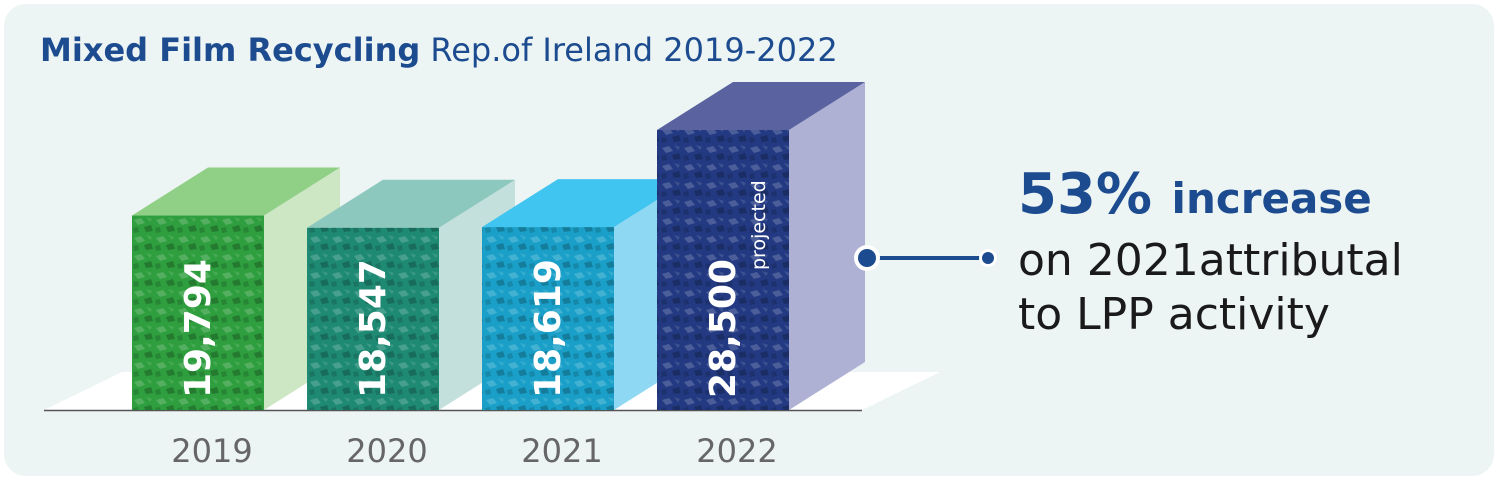 This screenshot has height=481, width=1500. I want to click on value-label: 18,619, so click(548, 328).